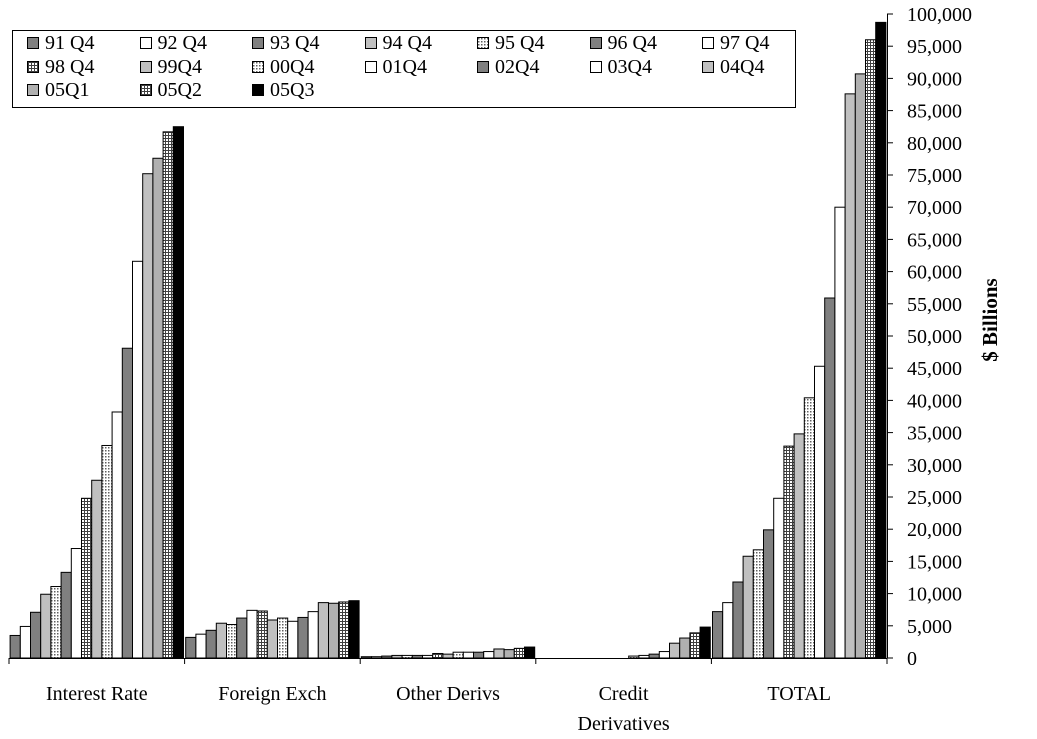 The image size is (1037, 739). What do you see at coordinates (733, 67) in the screenshot?
I see `legend-item: 04Q4` at bounding box center [733, 67].